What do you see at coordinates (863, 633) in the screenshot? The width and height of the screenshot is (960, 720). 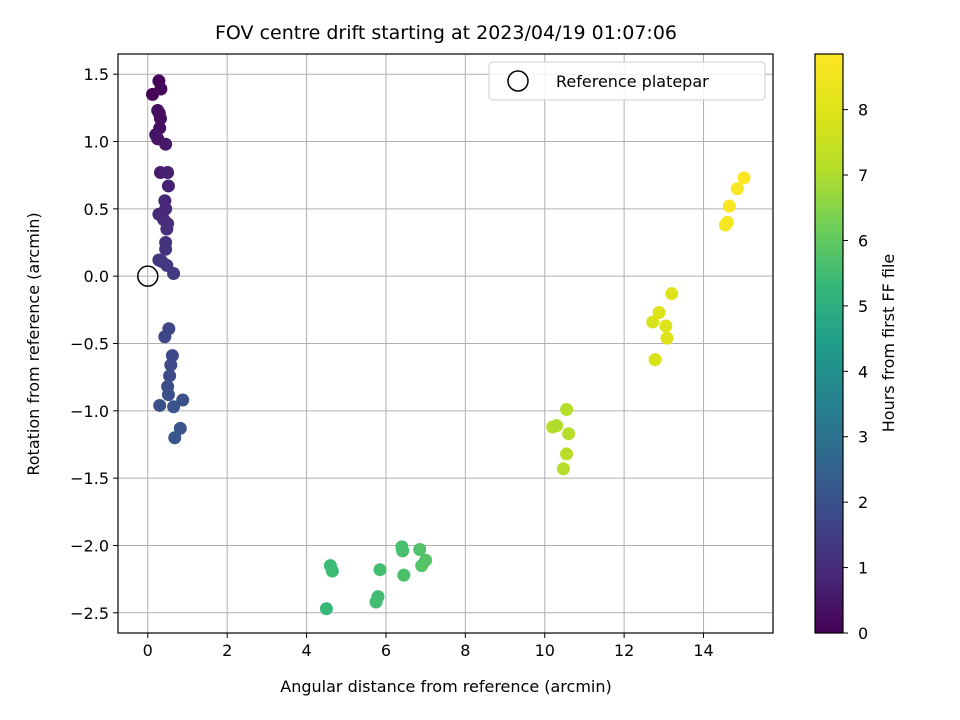 I see `colorbar-tick-label: 0` at bounding box center [863, 633].